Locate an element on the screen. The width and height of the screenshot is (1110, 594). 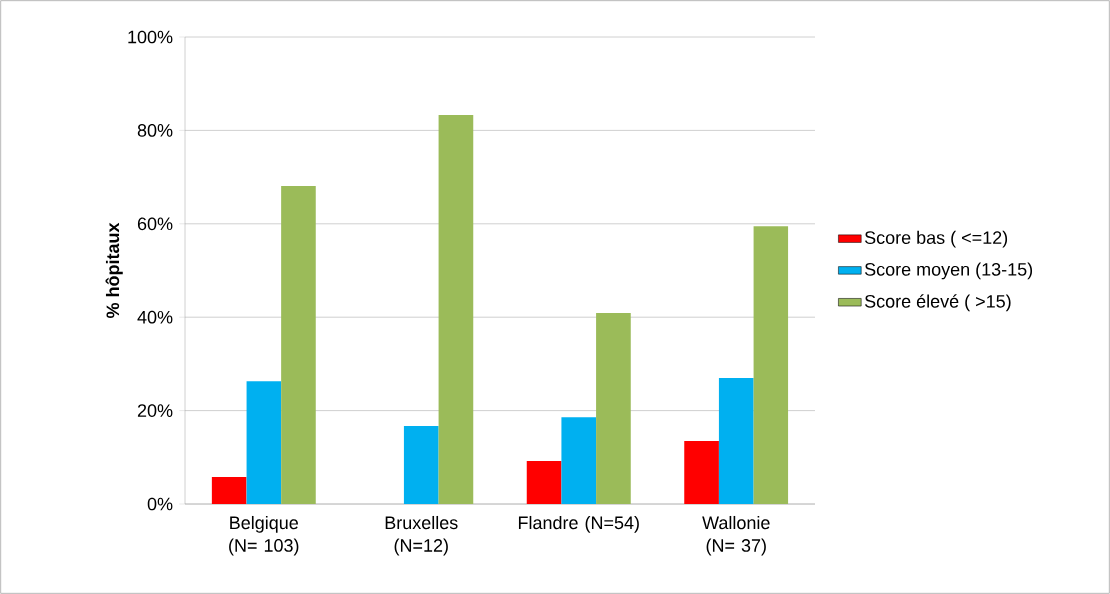
x-tick-label: Flandre (N=54) is located at coordinates (578, 524).